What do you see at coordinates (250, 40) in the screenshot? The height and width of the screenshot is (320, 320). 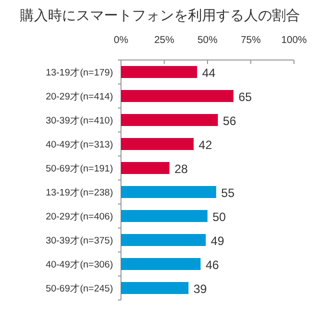 I see `x-tick-label: 75%` at bounding box center [250, 40].